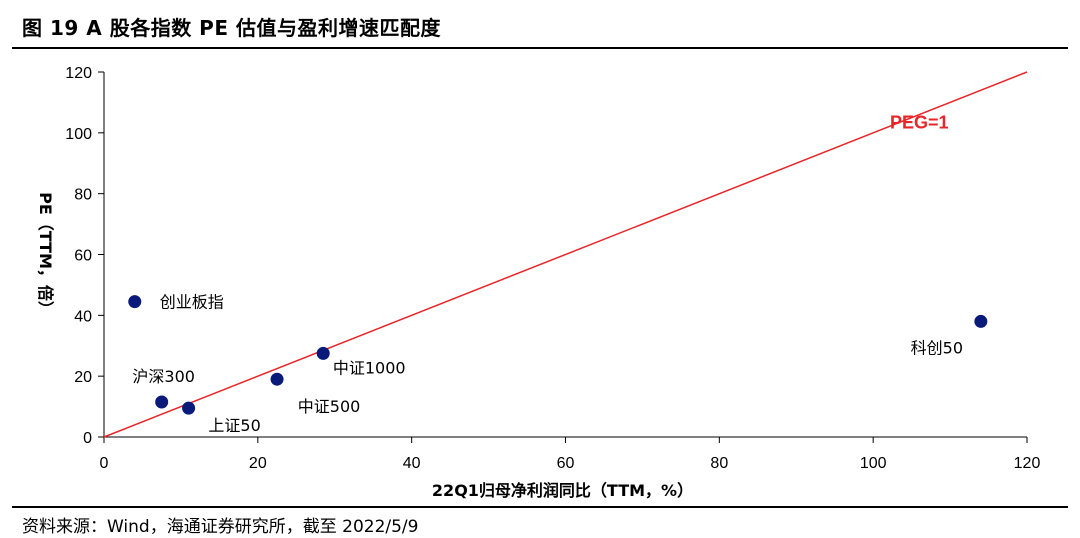 This screenshot has height=538, width=1080. I want to click on y-tick-label: 40, so click(83, 316).